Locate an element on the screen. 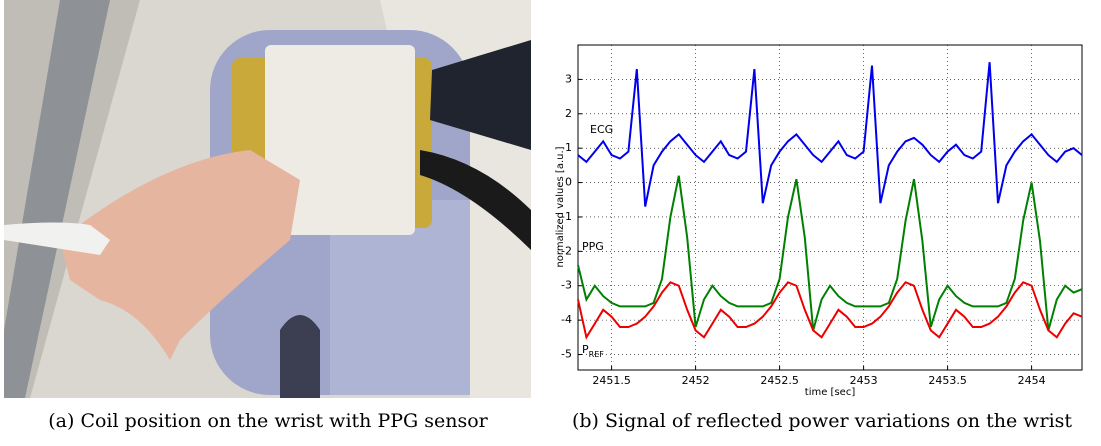 Image resolution: width=1101 pixels, height=446 pixels. x-axis-label: time [sec] is located at coordinates (830, 392).